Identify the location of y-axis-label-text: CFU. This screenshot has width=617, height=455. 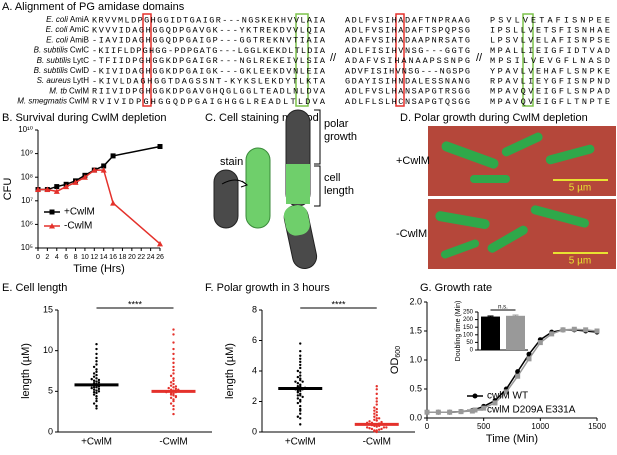
(8, 189).